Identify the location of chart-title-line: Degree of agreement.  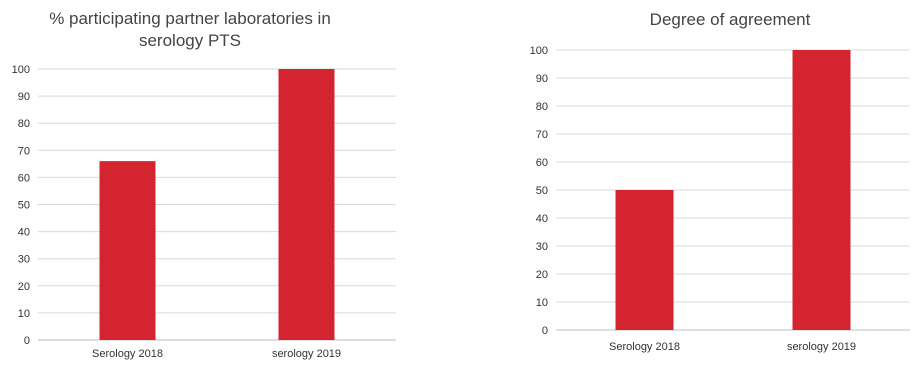
(730, 19).